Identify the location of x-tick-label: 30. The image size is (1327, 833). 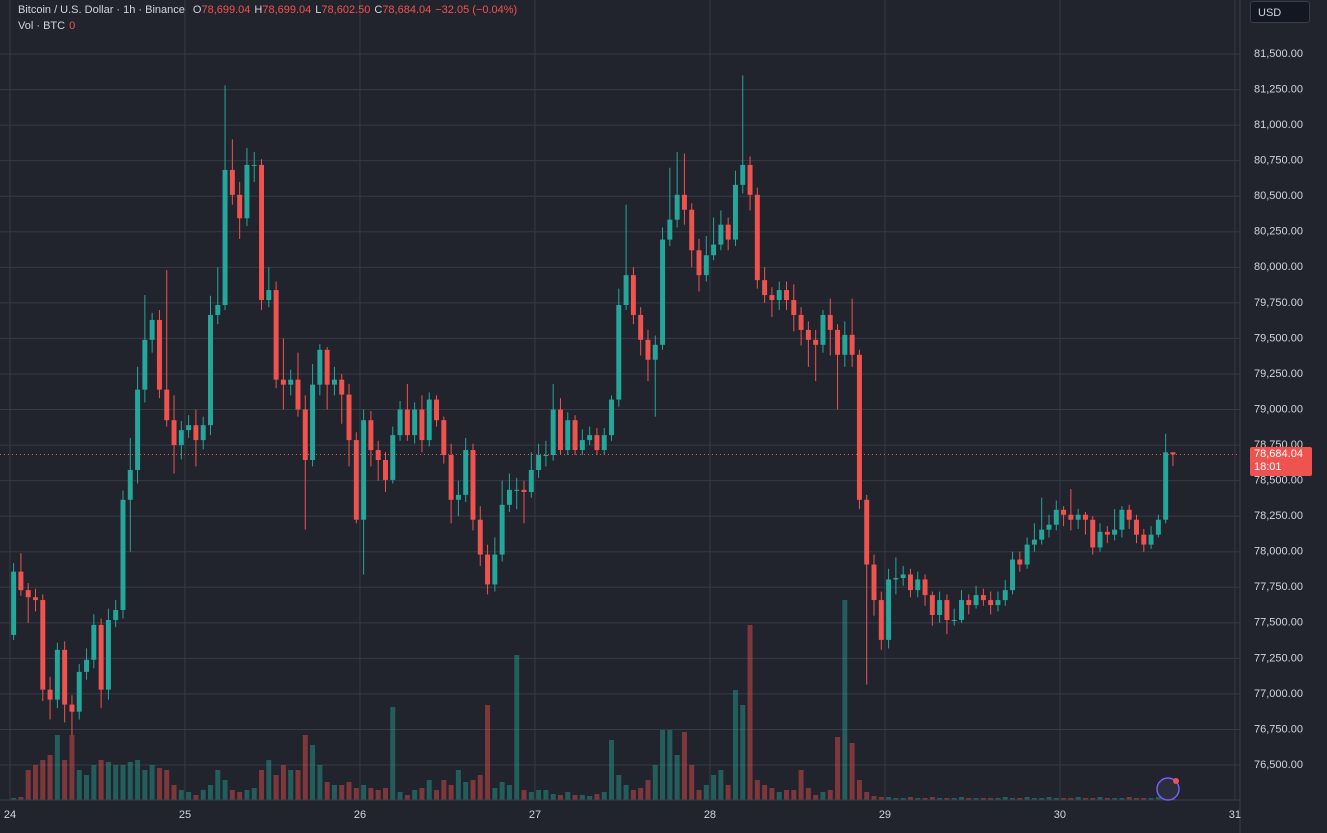
(1060, 815).